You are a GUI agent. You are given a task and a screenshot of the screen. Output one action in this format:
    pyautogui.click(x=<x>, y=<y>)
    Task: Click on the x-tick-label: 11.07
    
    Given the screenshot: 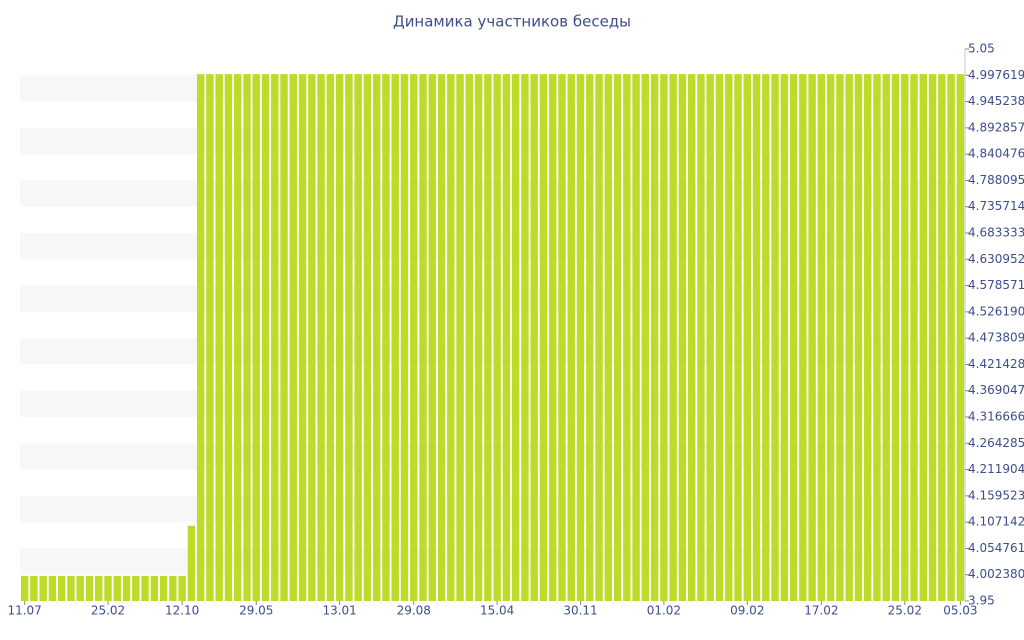 What is the action you would take?
    pyautogui.click(x=24, y=611)
    